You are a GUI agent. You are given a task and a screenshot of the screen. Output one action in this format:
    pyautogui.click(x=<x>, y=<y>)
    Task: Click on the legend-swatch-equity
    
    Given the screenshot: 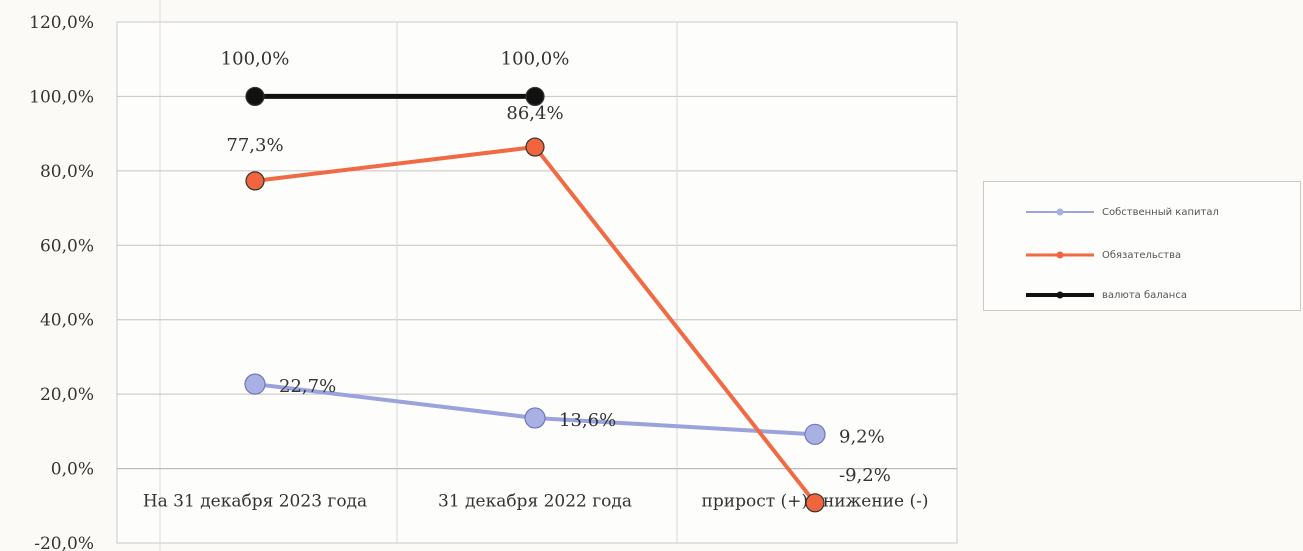 What is the action you would take?
    pyautogui.click(x=1060, y=212)
    